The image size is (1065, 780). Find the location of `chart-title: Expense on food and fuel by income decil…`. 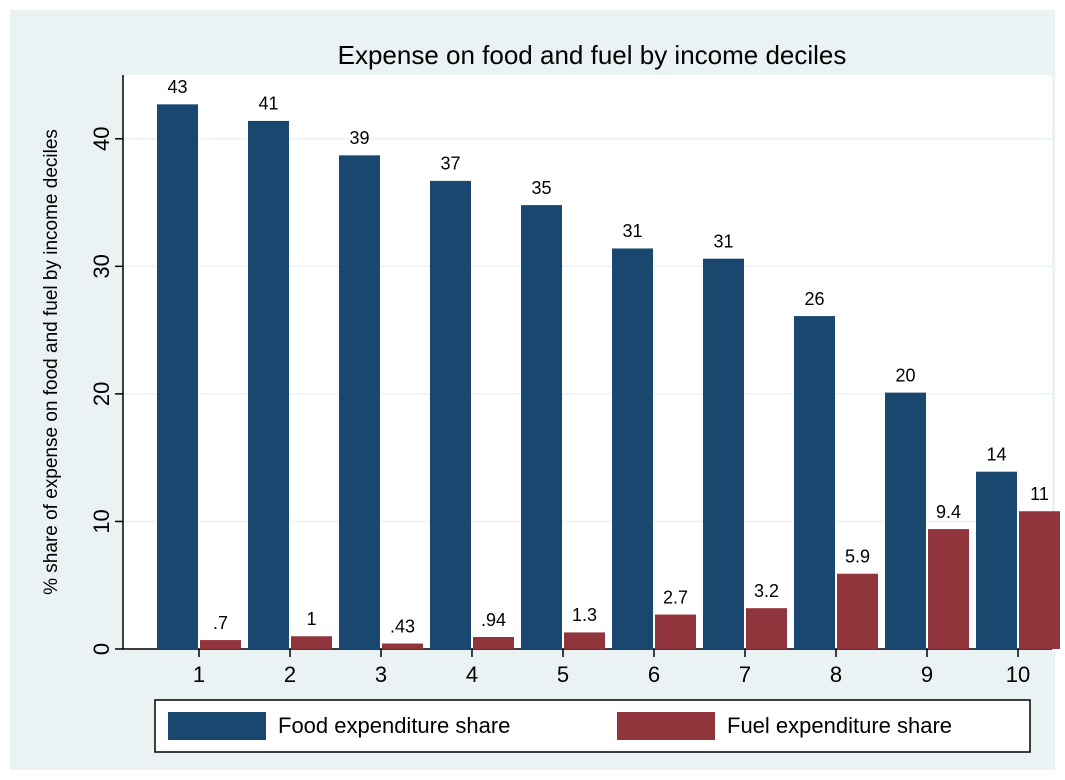

chart-title: Expense on food and fuel by income decil… is located at coordinates (592, 55).